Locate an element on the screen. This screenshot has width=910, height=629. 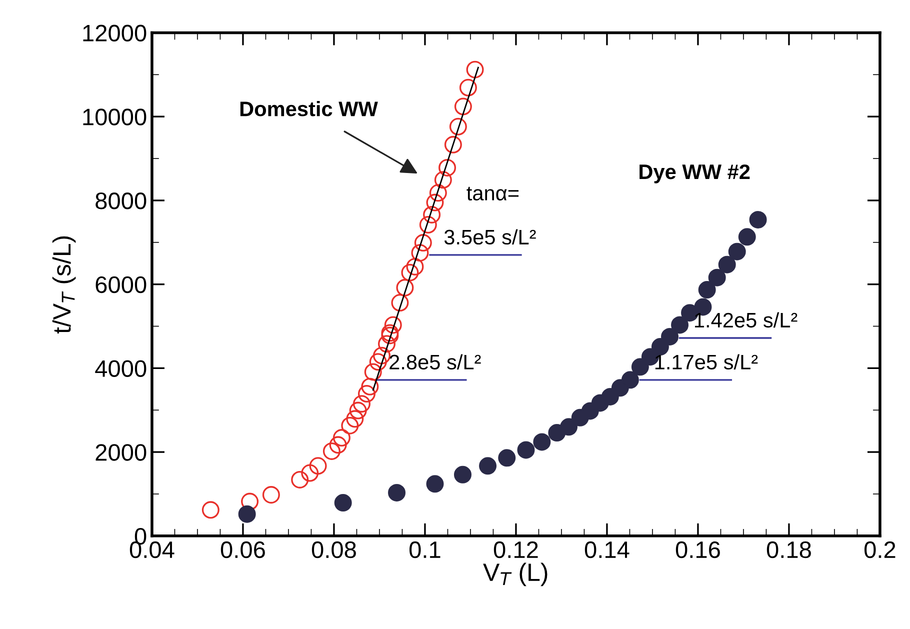
annotation: 2.8e5 s/L² is located at coordinates (435, 362).